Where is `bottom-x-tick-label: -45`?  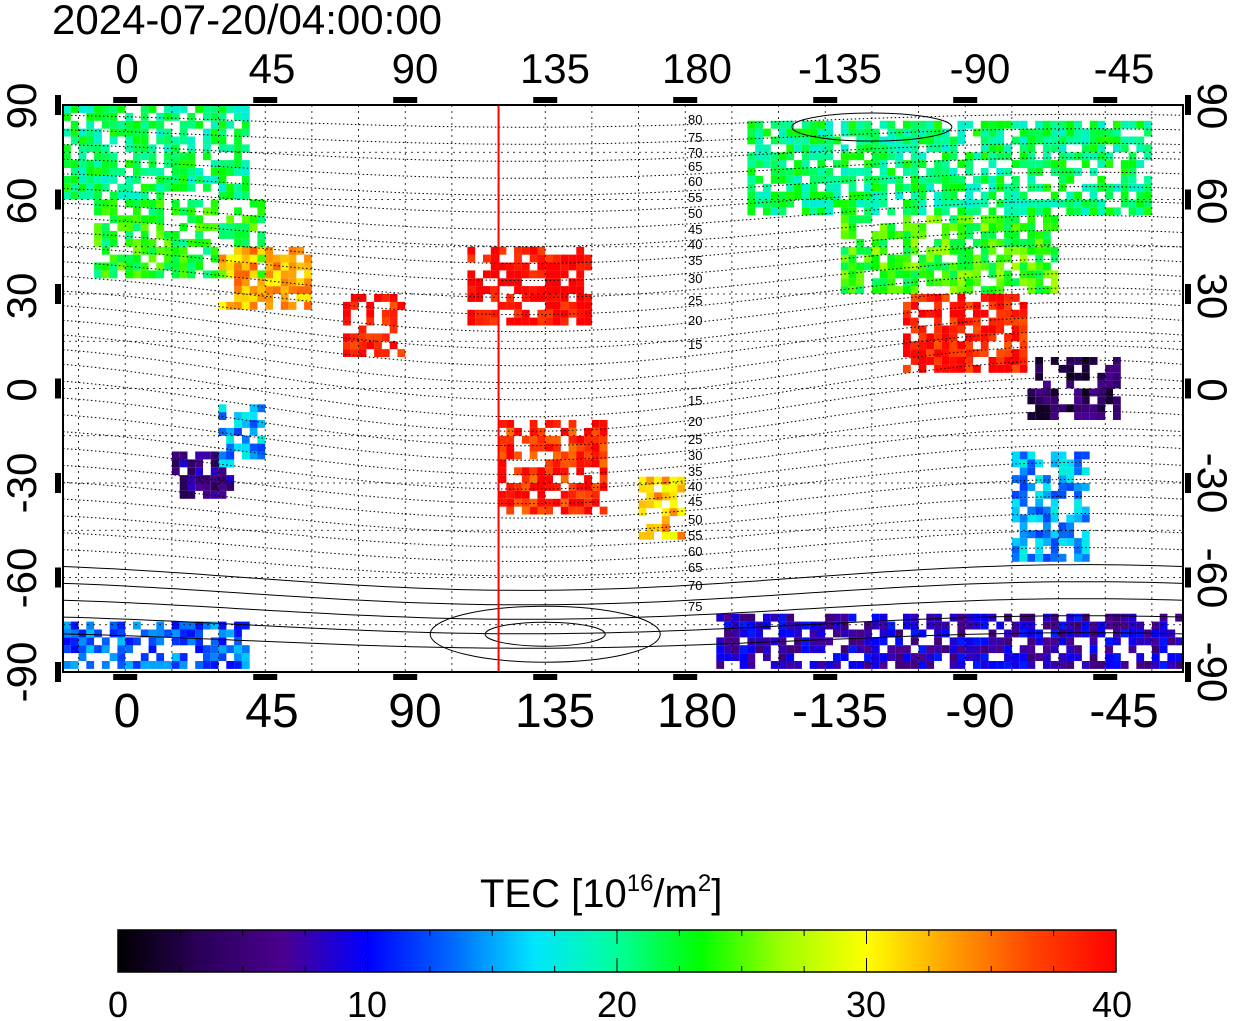
bottom-x-tick-label: -45 is located at coordinates (1123, 711).